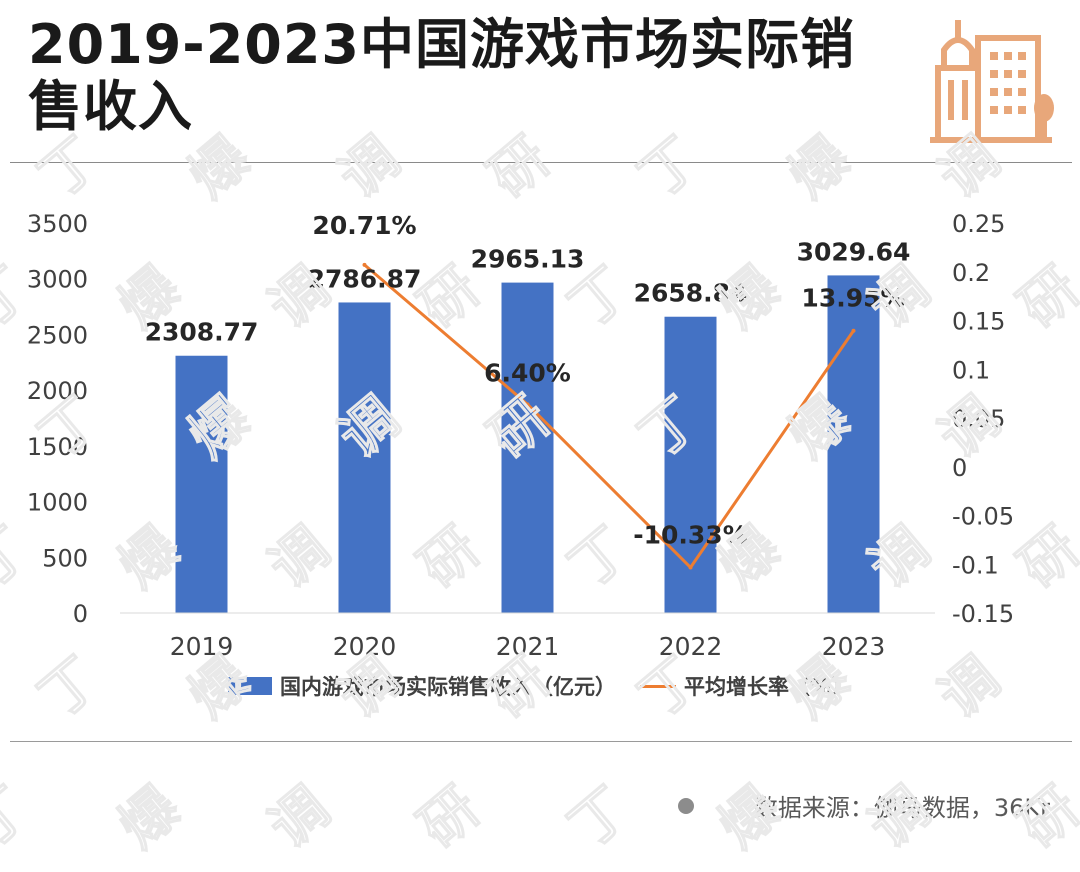 Image resolution: width=1080 pixels, height=872 pixels. Describe the element at coordinates (992, 81) in the screenshot. I see `building-icon` at that location.